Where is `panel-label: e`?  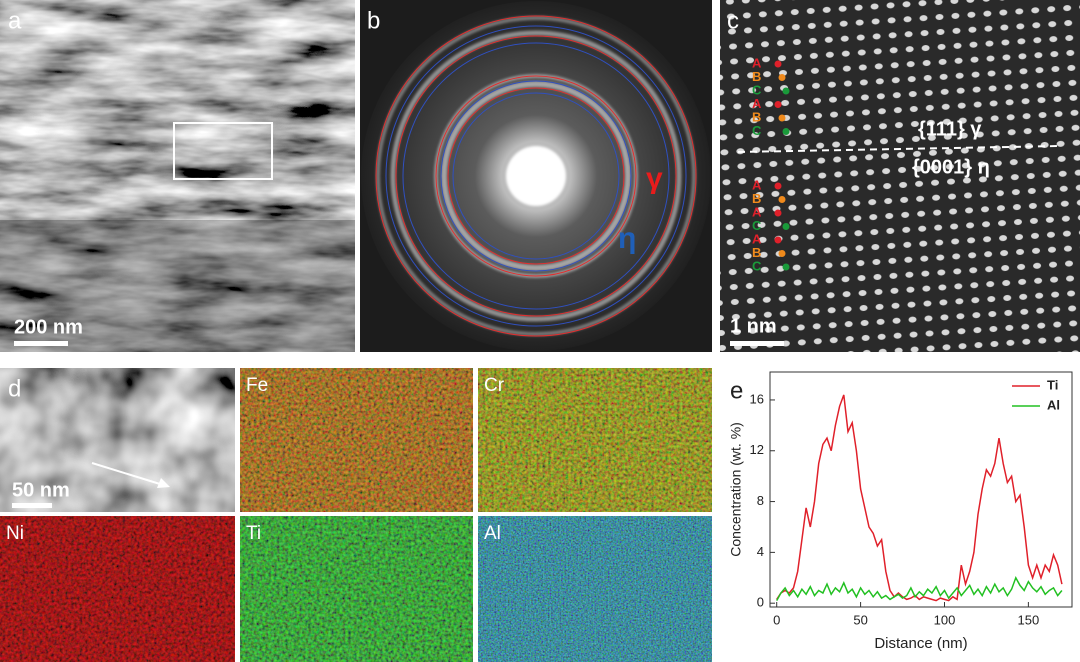 panel-label: e is located at coordinates (736, 390).